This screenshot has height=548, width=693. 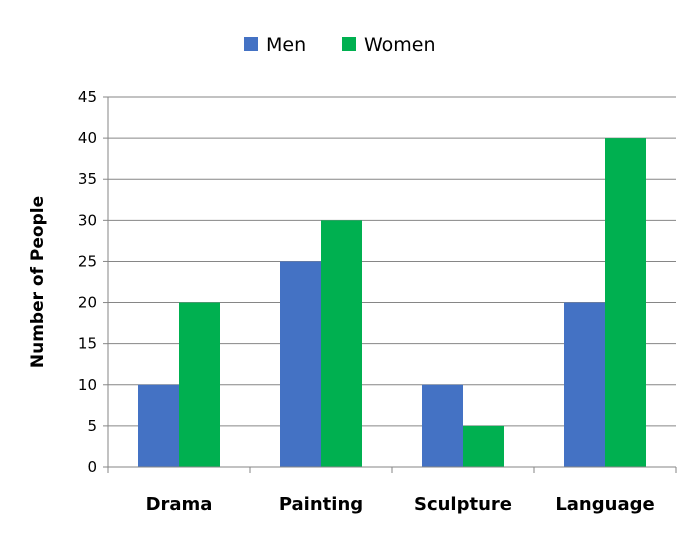 I want to click on bar-men-drama, so click(x=158, y=425).